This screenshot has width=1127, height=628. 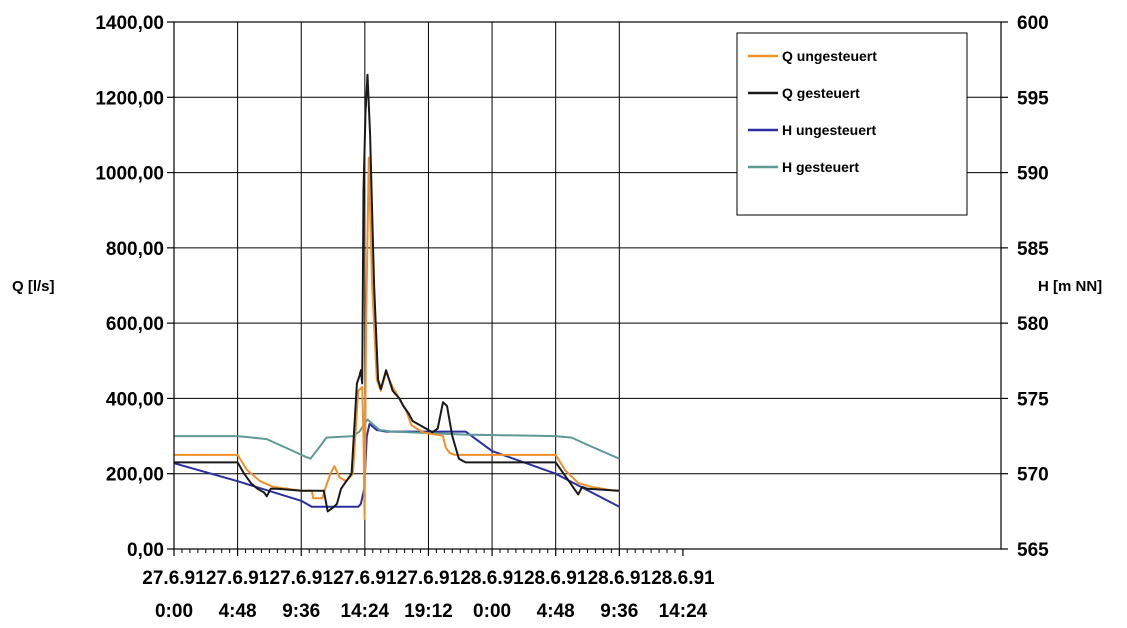 I want to click on x-tick-label-time: 19:12, so click(x=428, y=611).